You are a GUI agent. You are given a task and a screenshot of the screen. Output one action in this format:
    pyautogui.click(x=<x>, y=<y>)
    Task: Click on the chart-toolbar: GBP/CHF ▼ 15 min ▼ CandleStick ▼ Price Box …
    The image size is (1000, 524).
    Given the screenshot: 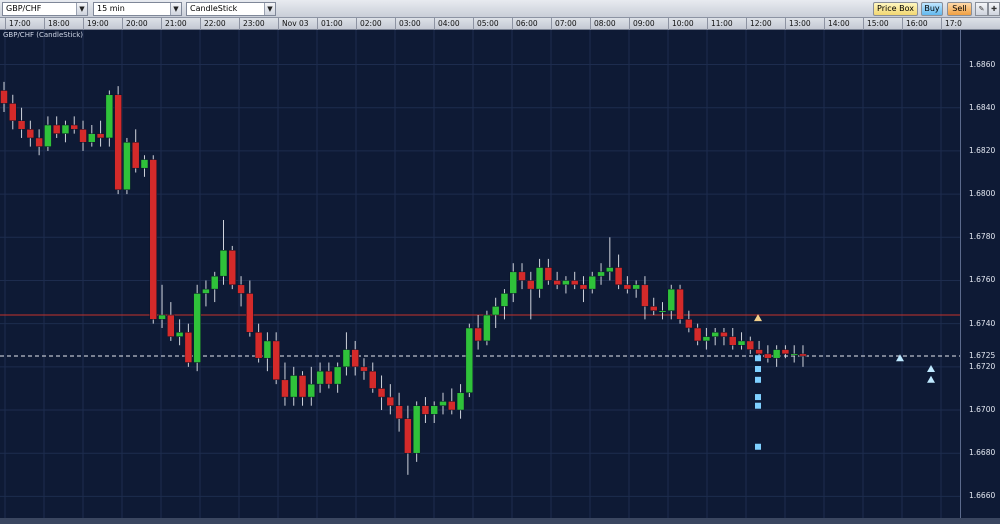 What is the action you would take?
    pyautogui.click(x=500, y=9)
    